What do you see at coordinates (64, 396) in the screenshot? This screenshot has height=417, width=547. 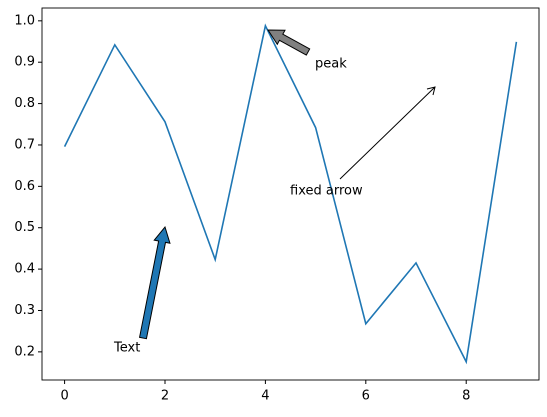 I see `x-tick-label: 0` at bounding box center [64, 396].